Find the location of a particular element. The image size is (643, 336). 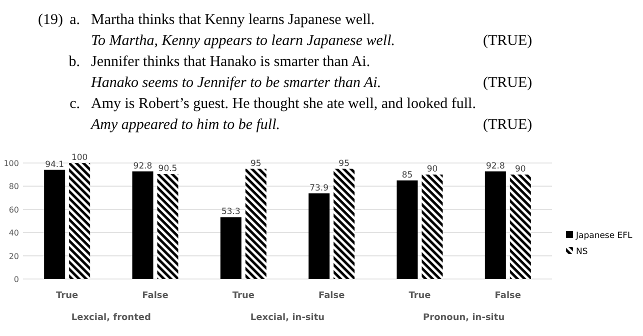

text: Amy appeared to him to be full. is located at coordinates (185, 125).